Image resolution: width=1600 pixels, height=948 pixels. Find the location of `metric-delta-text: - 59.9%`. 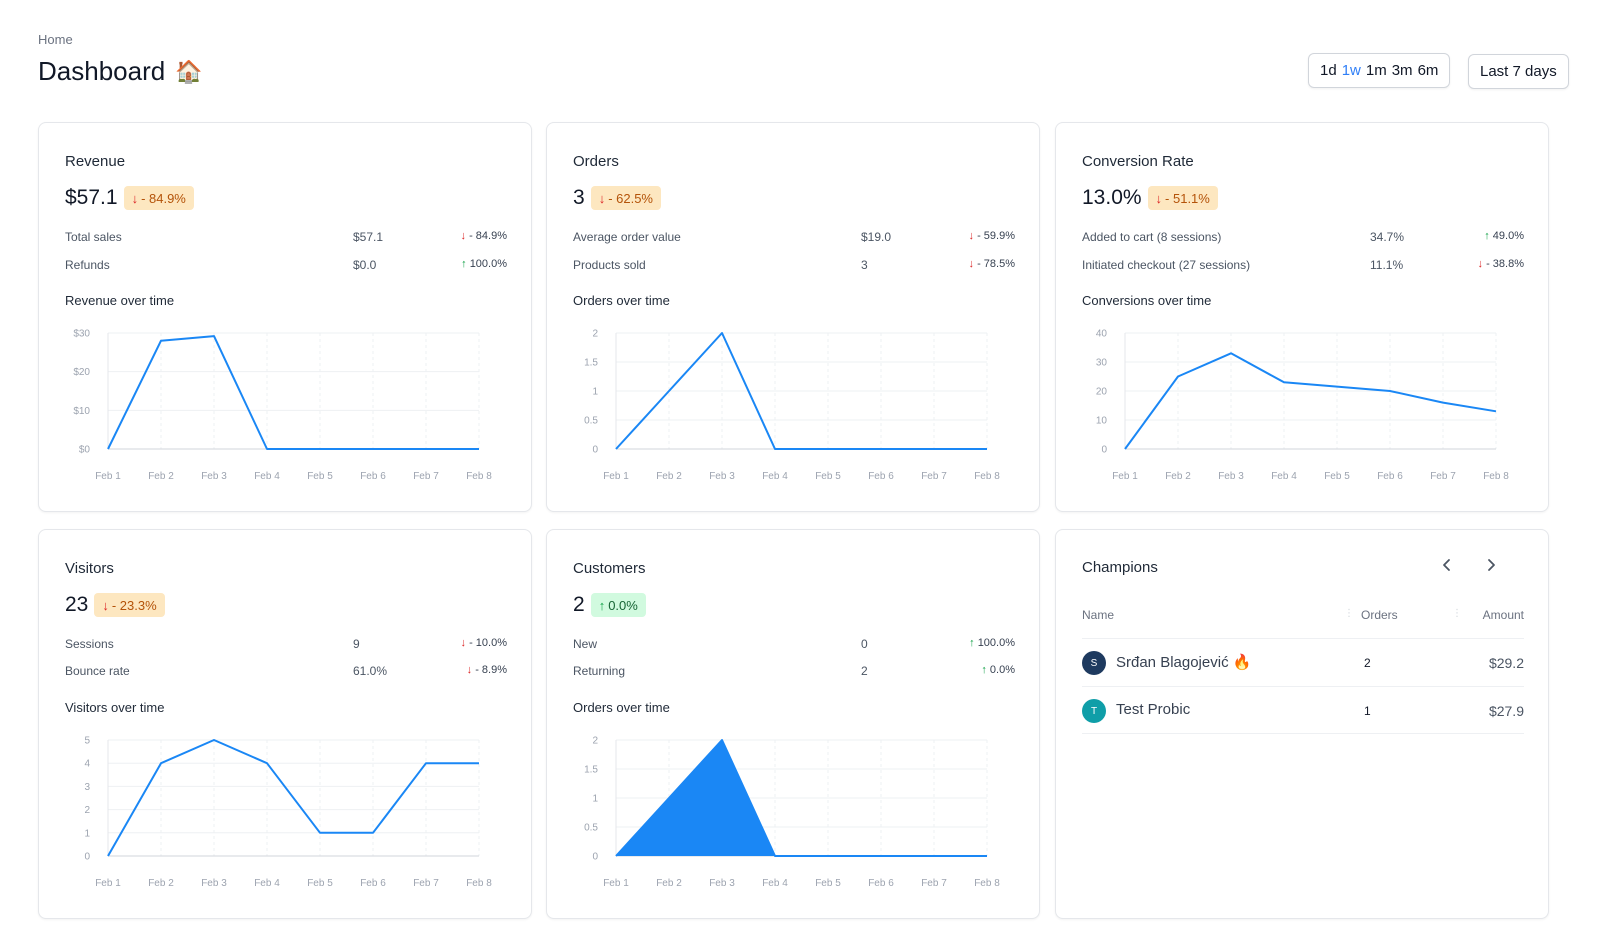

metric-delta-text: - 59.9% is located at coordinates (996, 236).